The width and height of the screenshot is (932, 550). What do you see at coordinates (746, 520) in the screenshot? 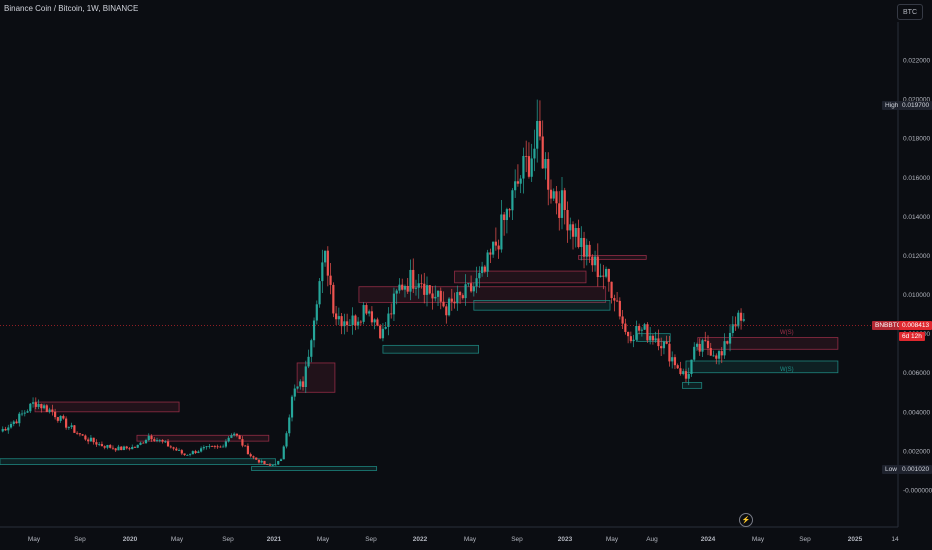
I see `tradingview-logo-icon: ⚡` at bounding box center [746, 520].